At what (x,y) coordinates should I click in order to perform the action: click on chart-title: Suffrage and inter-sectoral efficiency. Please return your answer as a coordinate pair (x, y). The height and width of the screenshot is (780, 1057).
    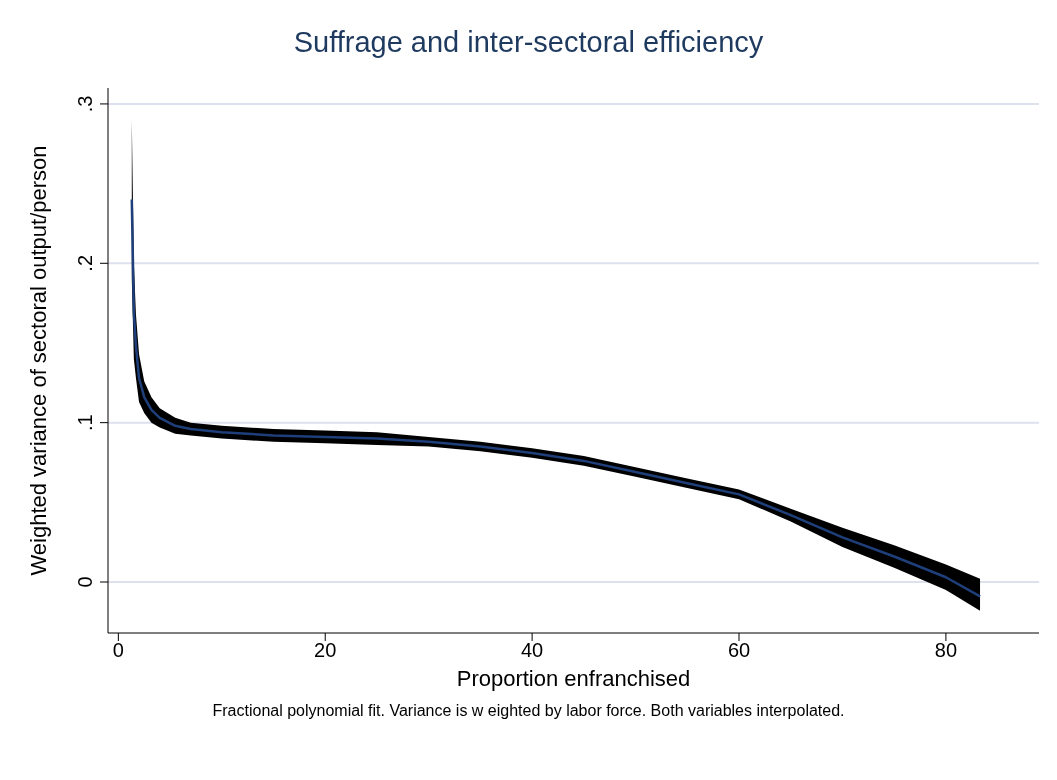
    Looking at the image, I should click on (528, 42).